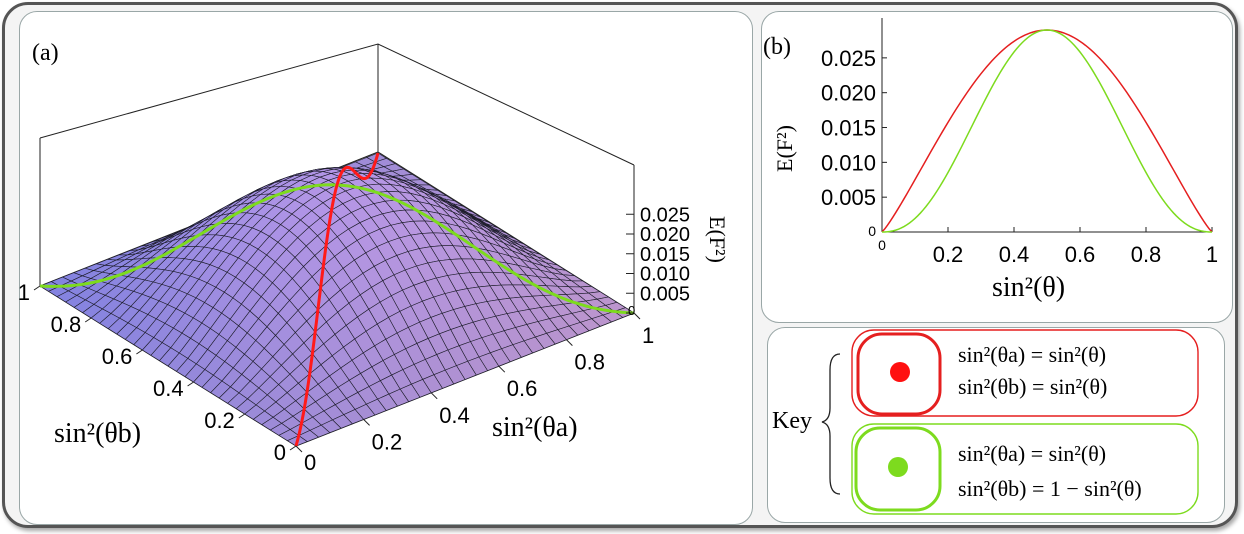 Image resolution: width=1244 pixels, height=534 pixels. I want to click on surface-curve-red, so click(337, 299).